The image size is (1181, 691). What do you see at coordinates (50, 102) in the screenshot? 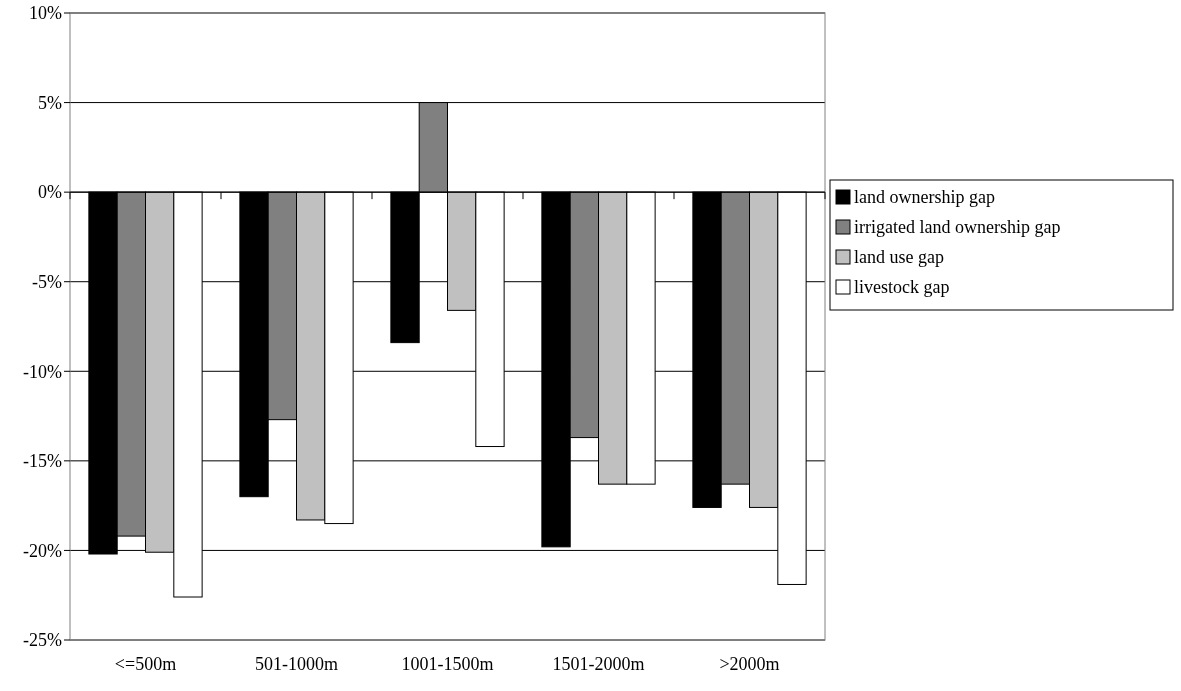
I see `y-tick-label: 5%` at bounding box center [50, 102].